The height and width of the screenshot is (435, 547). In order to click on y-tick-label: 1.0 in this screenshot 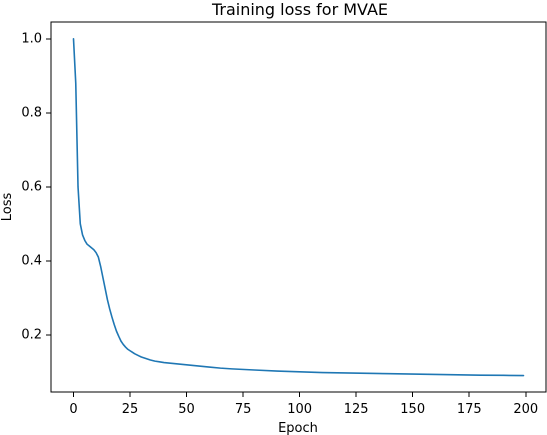, I will do `click(31, 38)`.